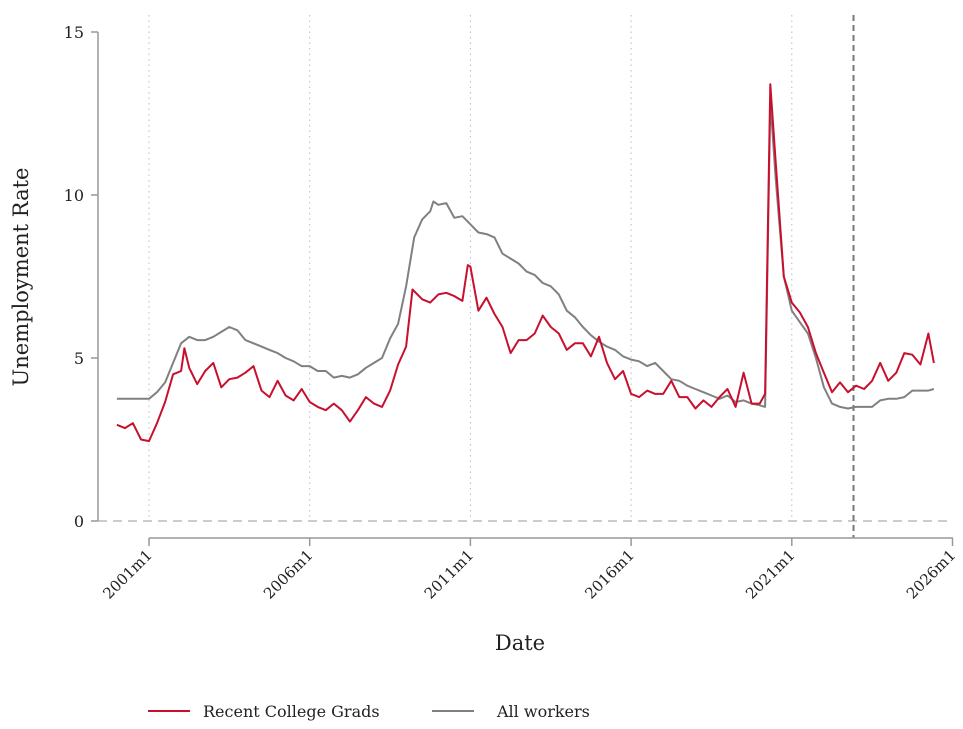  Describe the element at coordinates (770, 574) in the screenshot. I see `x-tick-label: 2021m1` at that location.